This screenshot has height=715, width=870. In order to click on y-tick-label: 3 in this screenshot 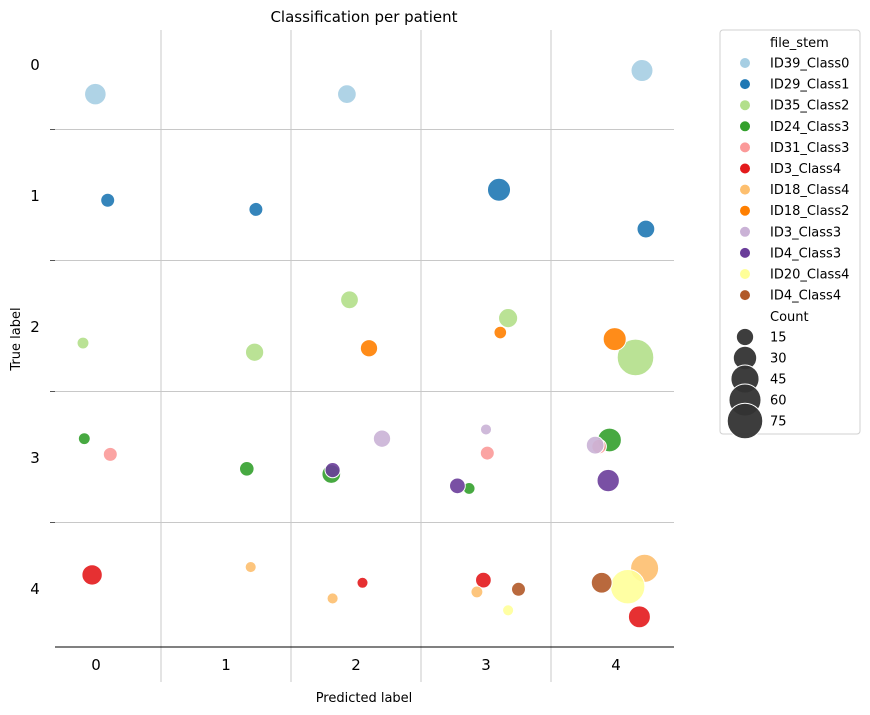, I will do `click(35, 458)`.